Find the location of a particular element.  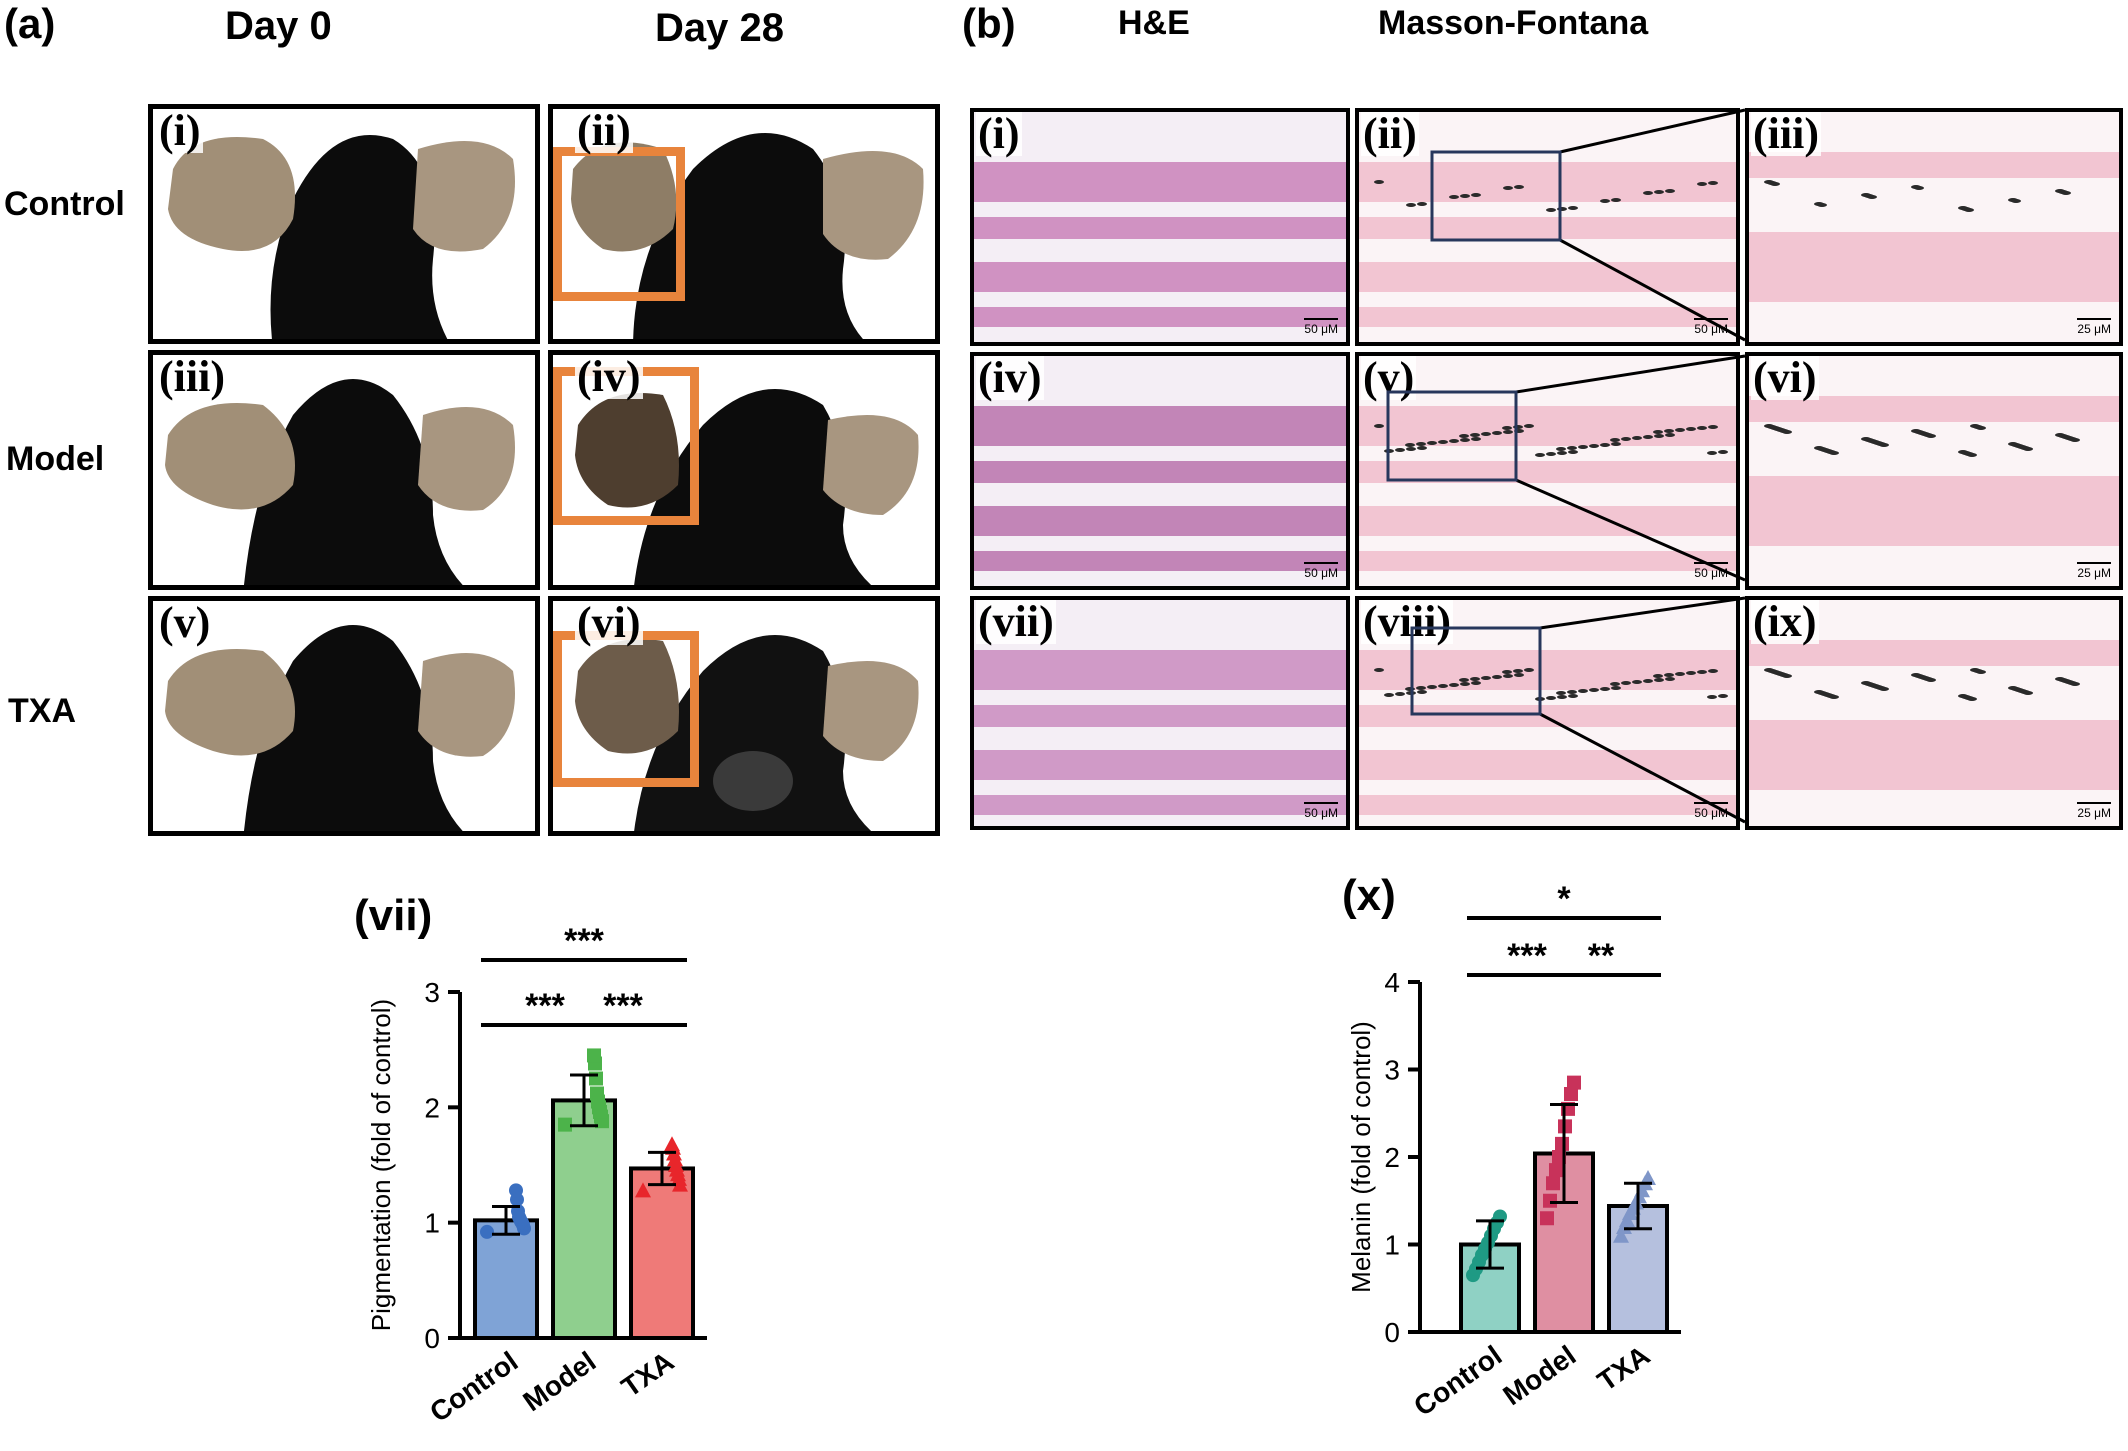

mouse-photo-control-day0: (i) is located at coordinates (344, 224).